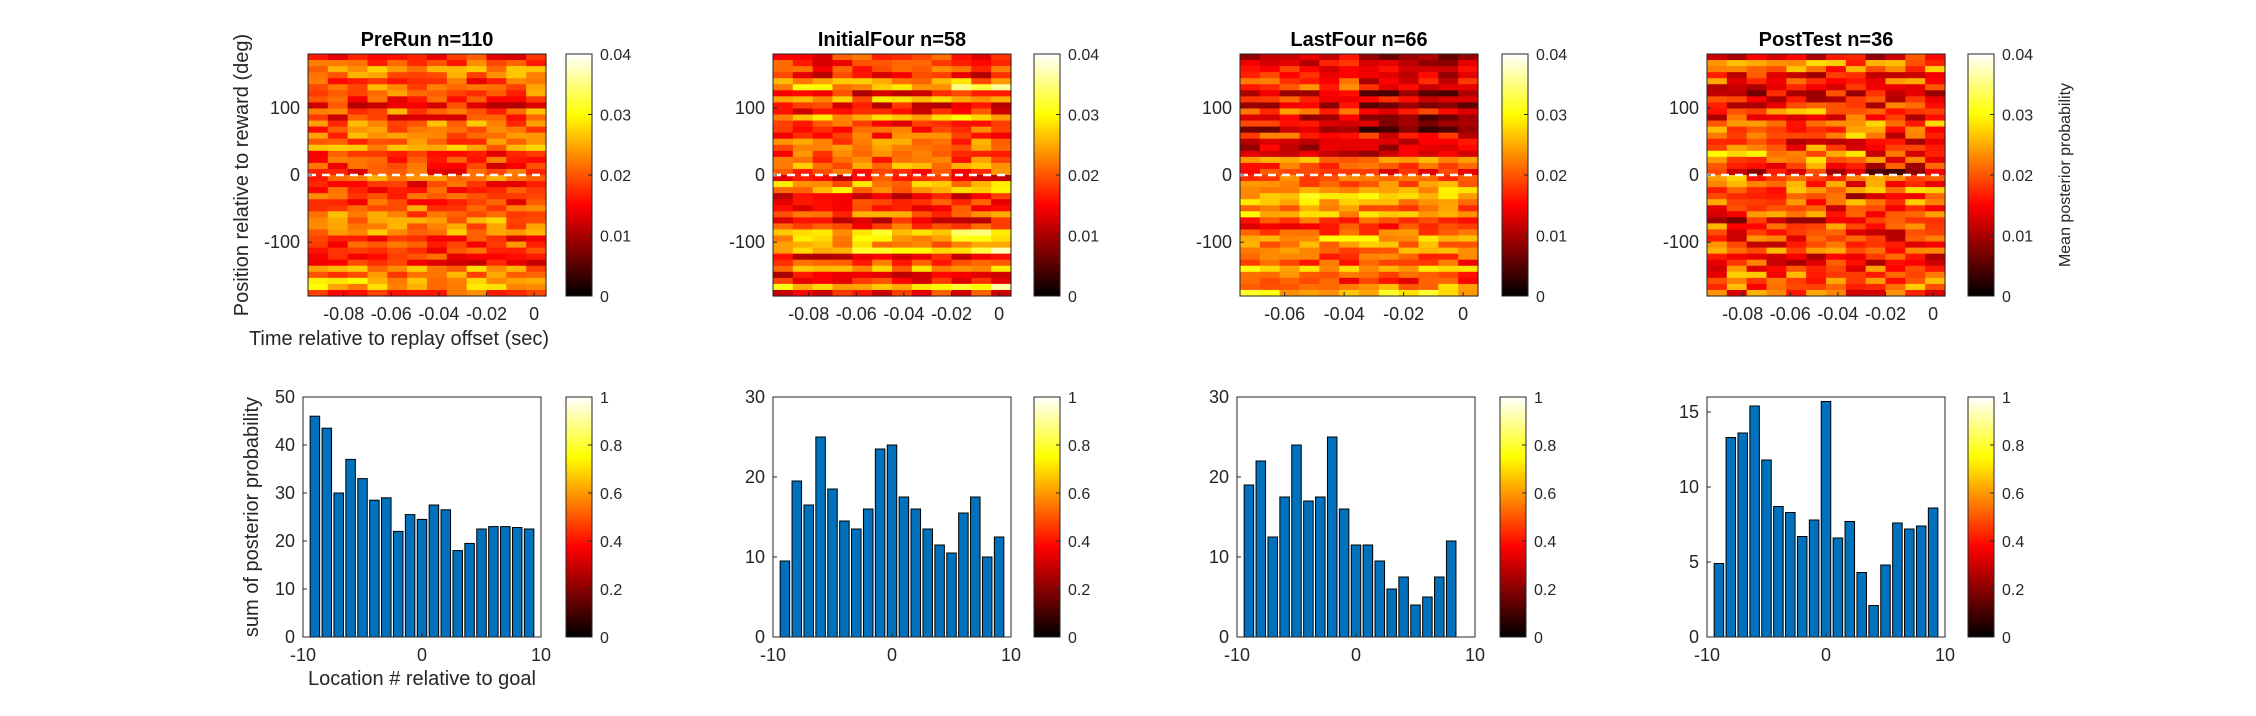 The height and width of the screenshot is (716, 2256). I want to click on bar, so click(1909, 583).